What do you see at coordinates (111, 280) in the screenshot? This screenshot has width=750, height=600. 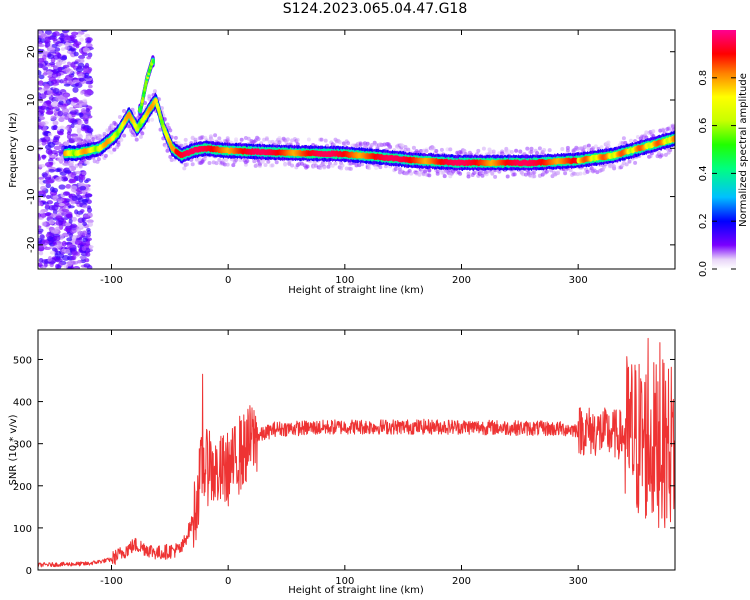 I see `x-tick-label: -100` at bounding box center [111, 280].